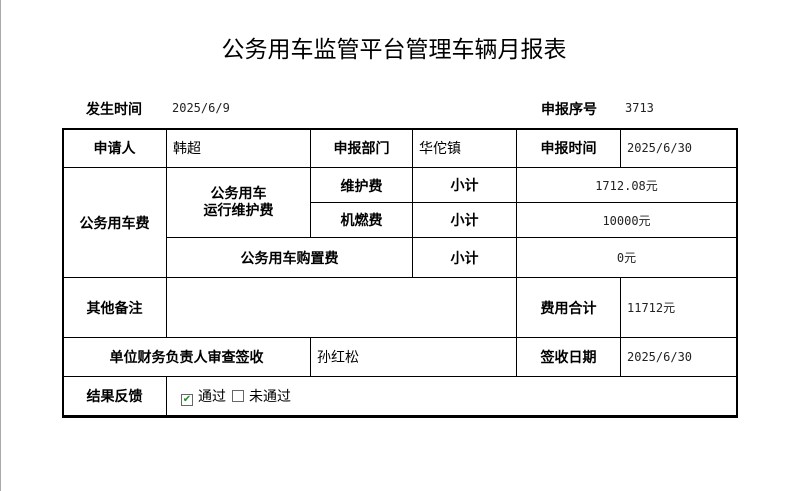 The image size is (786, 491). Describe the element at coordinates (201, 108) in the screenshot. I see `occur-time-value: 2025/6/9` at that location.